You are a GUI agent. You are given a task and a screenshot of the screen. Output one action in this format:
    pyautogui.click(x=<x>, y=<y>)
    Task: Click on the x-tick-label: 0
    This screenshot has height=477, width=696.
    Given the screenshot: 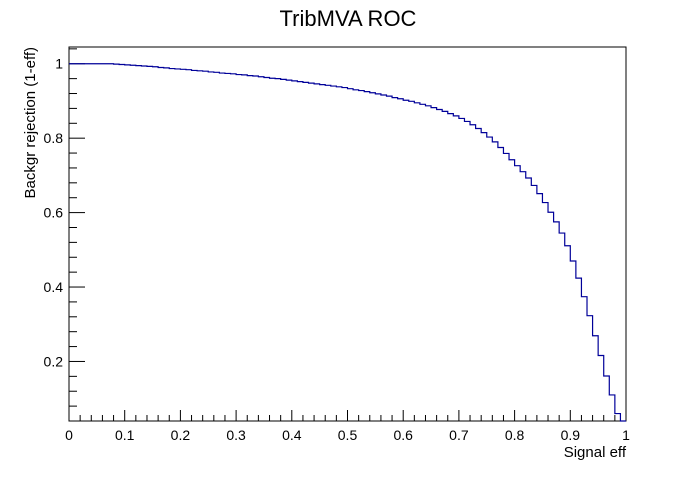 What is the action you would take?
    pyautogui.click(x=69, y=435)
    